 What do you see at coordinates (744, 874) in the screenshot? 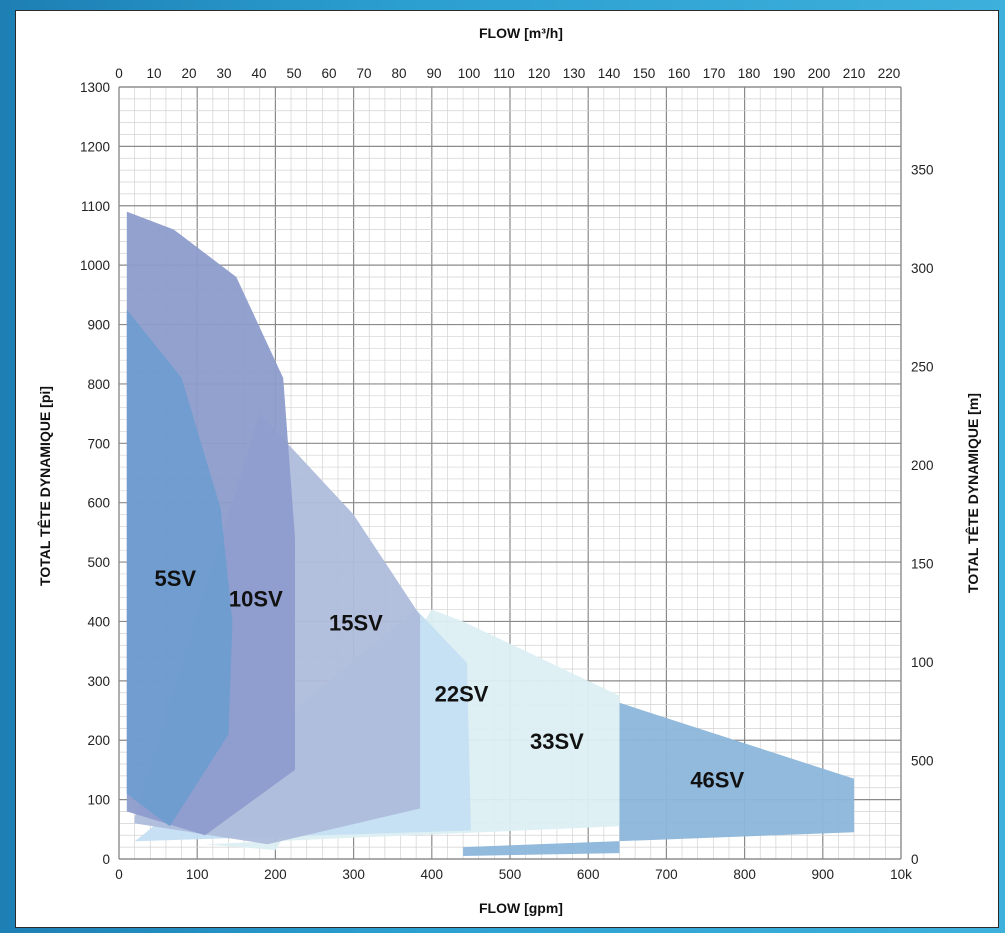
I see `x-tick-bottom: 800` at bounding box center [744, 874].